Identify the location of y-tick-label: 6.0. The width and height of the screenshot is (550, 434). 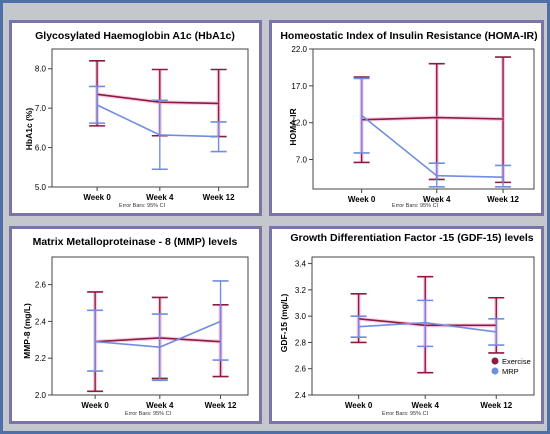
(41, 148).